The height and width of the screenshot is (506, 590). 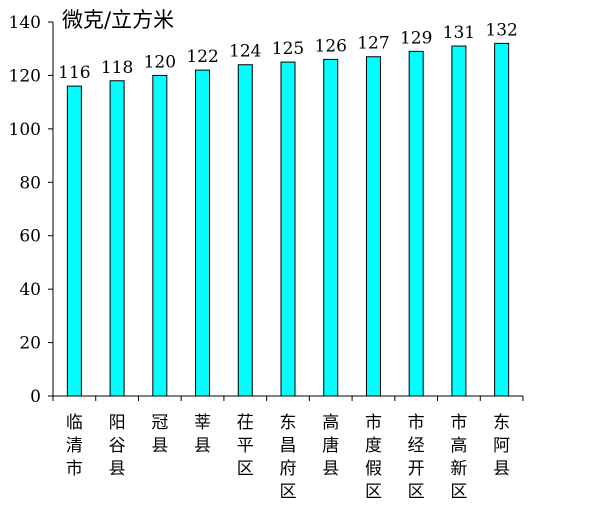 I want to click on category-label: 东阿县, so click(x=501, y=446).